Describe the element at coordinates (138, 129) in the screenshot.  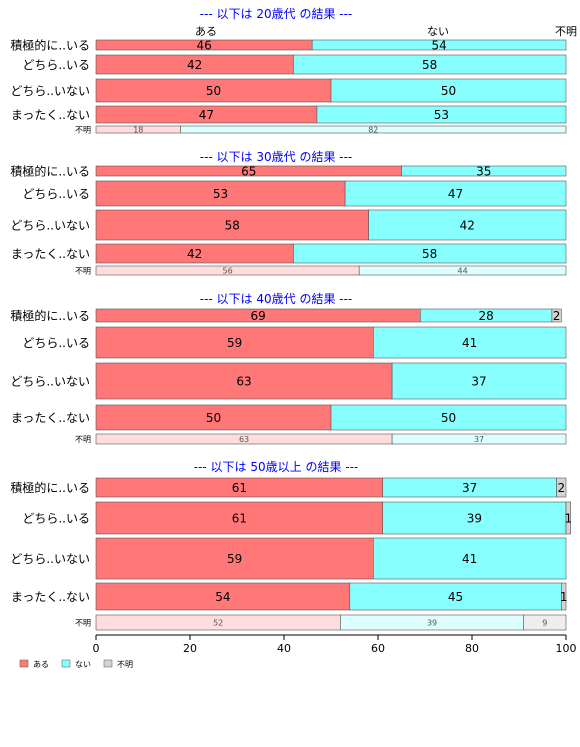
I see `data-label-aru: 18` at that location.